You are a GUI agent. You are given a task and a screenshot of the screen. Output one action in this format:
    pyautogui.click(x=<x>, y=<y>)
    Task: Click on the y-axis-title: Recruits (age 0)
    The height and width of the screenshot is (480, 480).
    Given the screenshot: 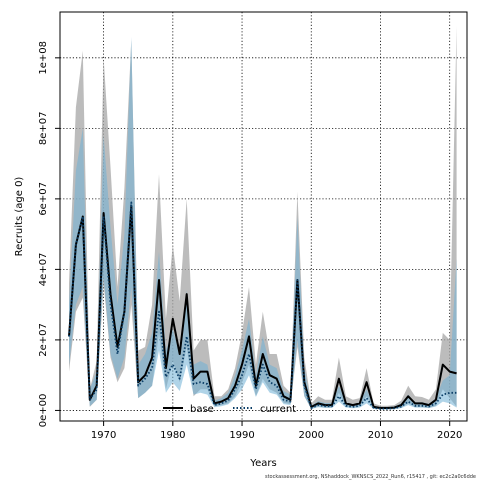 What is the action you would take?
    pyautogui.click(x=19, y=217)
    